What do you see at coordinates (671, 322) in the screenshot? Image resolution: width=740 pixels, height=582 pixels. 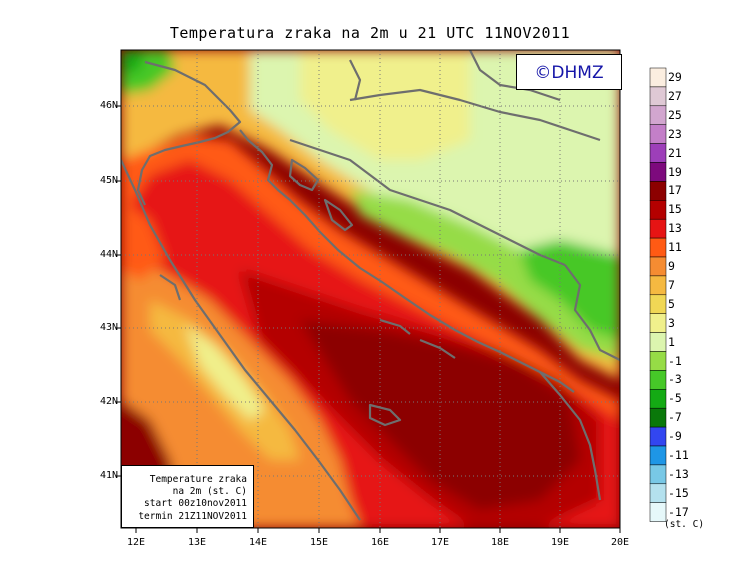 I see `colorbar-label: 3` at bounding box center [671, 322].